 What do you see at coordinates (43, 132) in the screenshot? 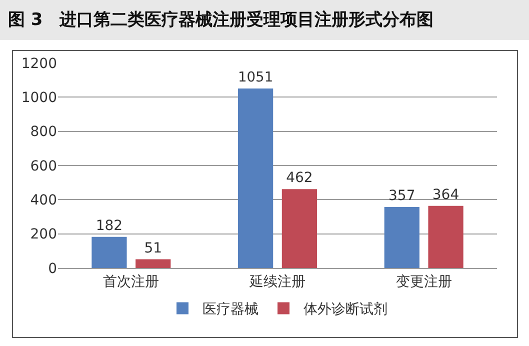
I see `y-tick-label: 800` at bounding box center [43, 132].